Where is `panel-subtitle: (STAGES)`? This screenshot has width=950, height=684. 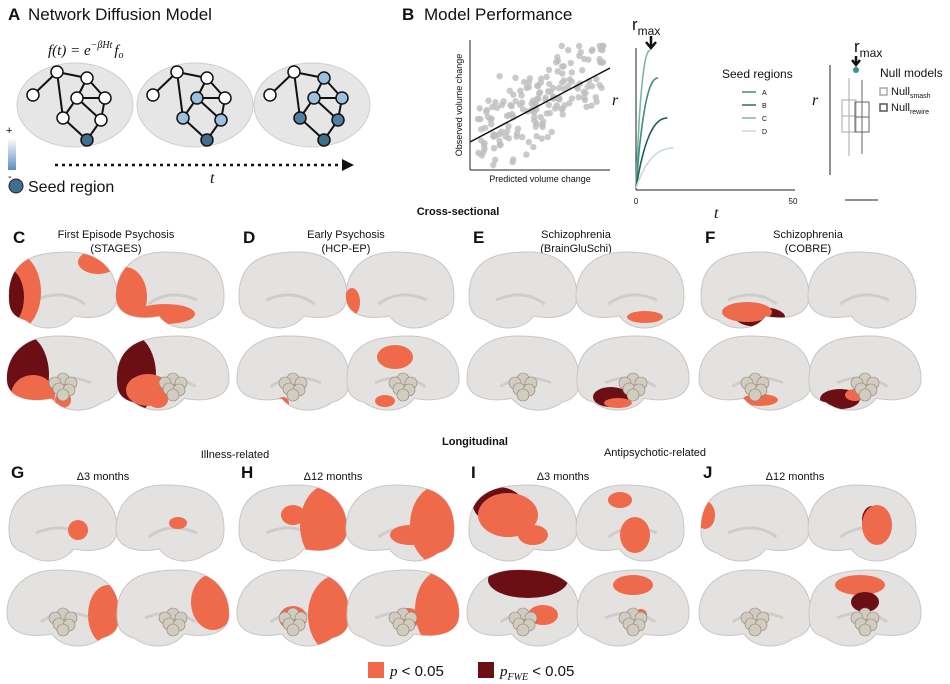 panel-subtitle: (STAGES) is located at coordinates (115, 249).